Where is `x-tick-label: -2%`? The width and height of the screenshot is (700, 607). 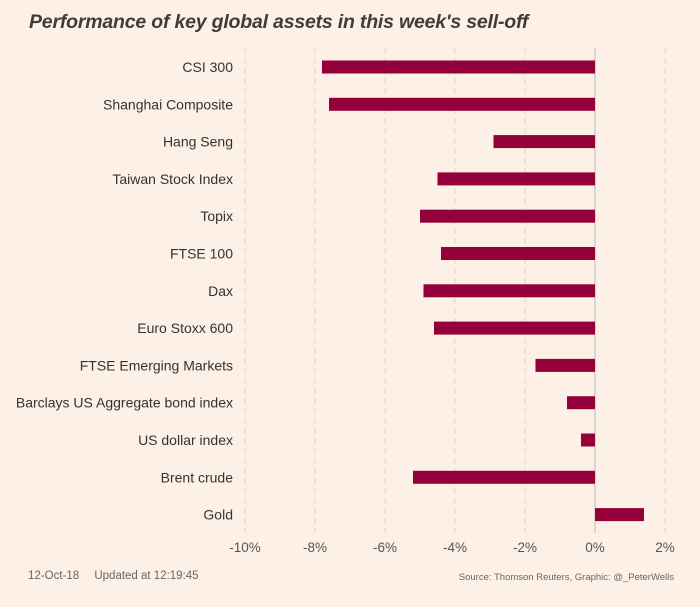
x-tick-label: -2% is located at coordinates (525, 547).